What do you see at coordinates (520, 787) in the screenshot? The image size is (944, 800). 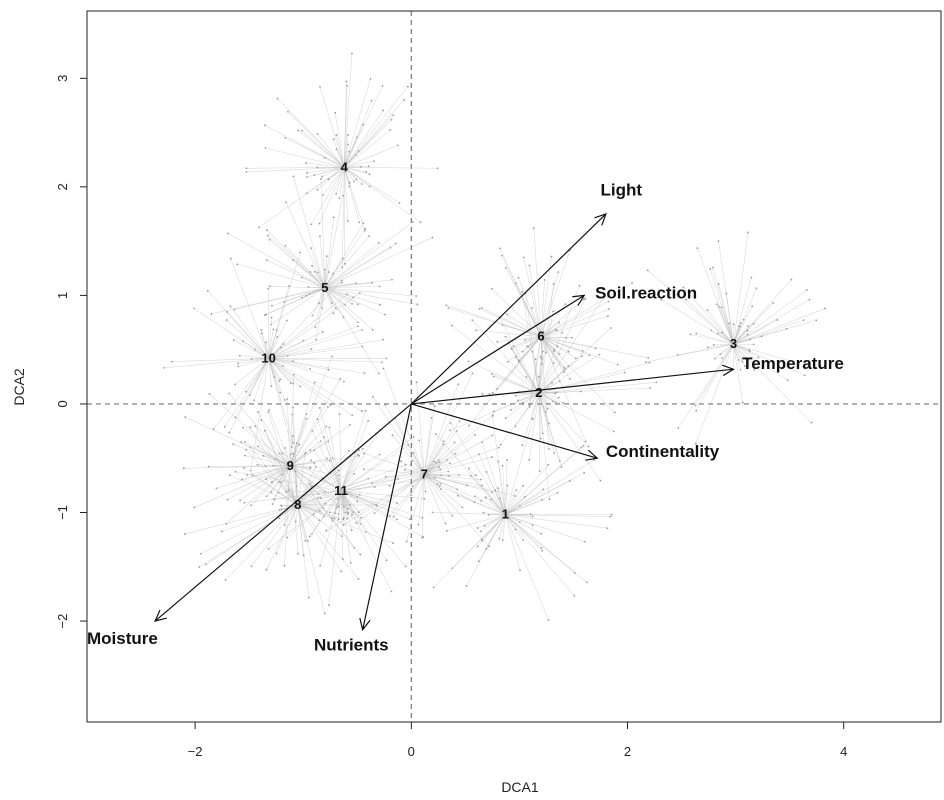 I see `x-axis-title: DCA1` at bounding box center [520, 787].